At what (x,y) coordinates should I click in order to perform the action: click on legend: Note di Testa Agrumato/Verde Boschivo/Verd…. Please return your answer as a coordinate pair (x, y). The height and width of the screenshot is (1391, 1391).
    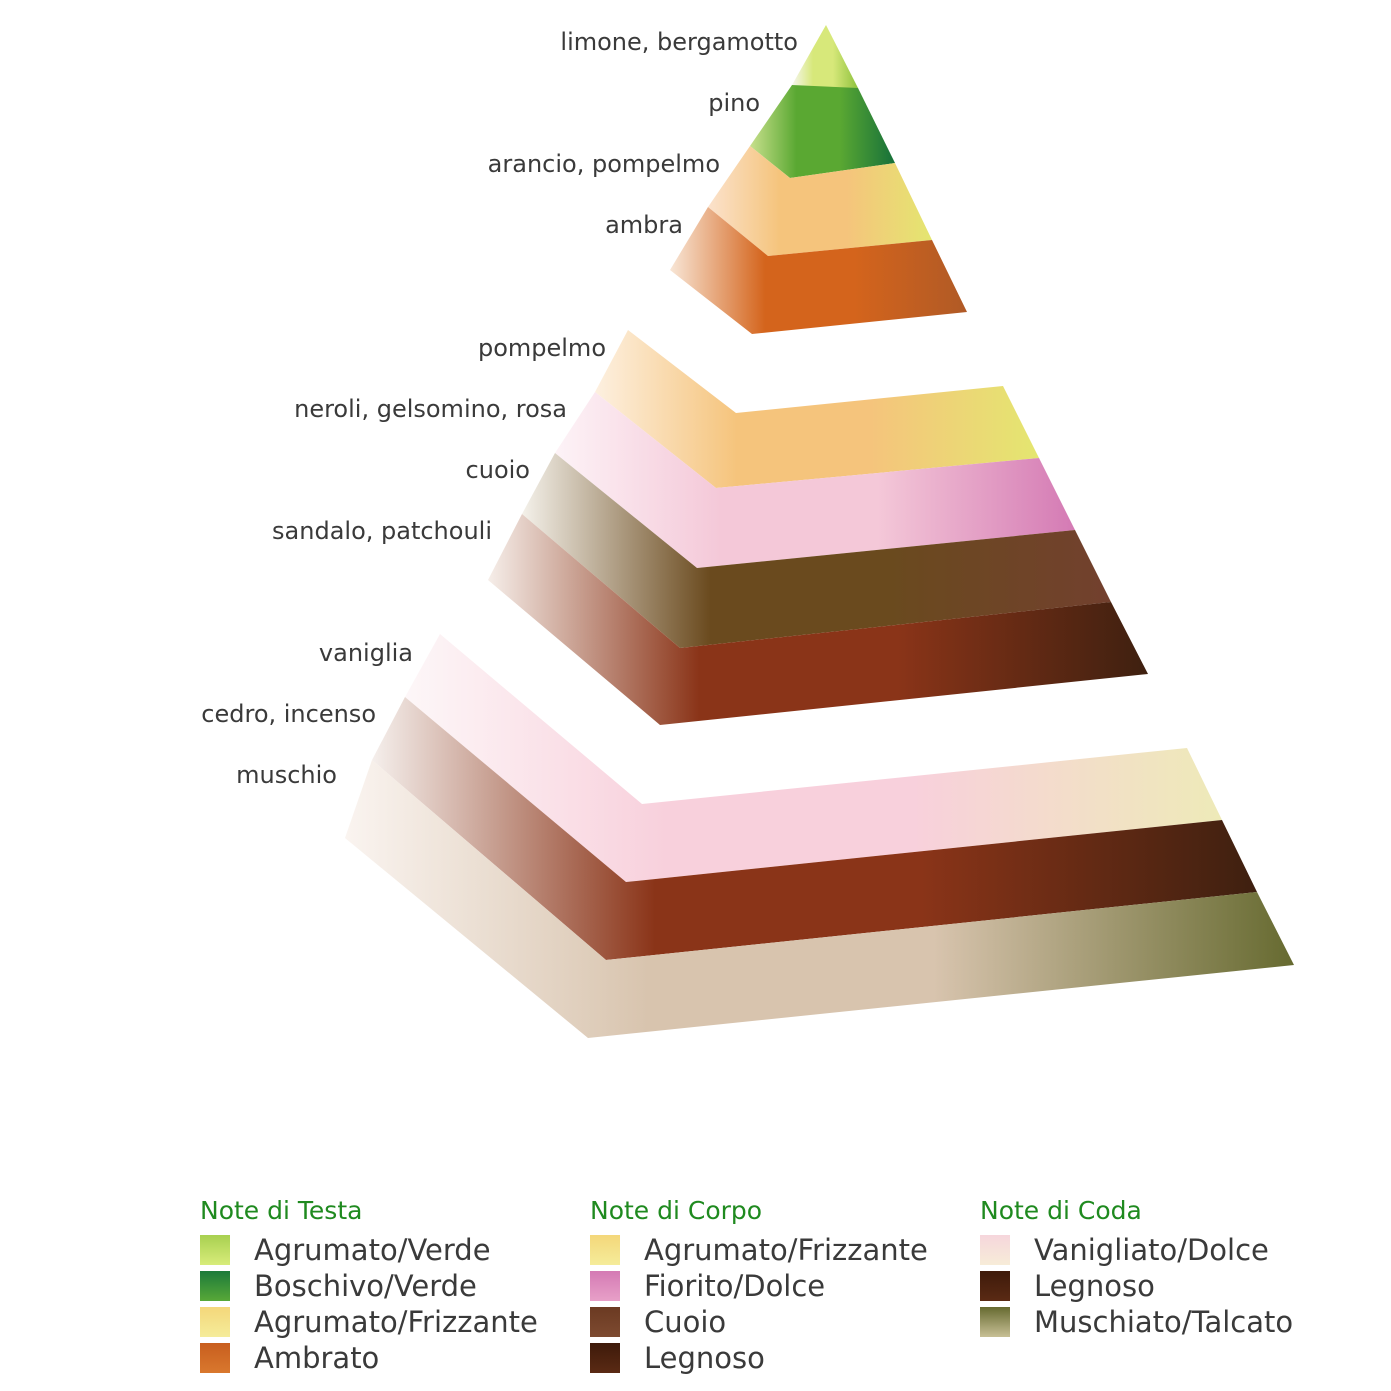
    Looking at the image, I should click on (695, 1290).